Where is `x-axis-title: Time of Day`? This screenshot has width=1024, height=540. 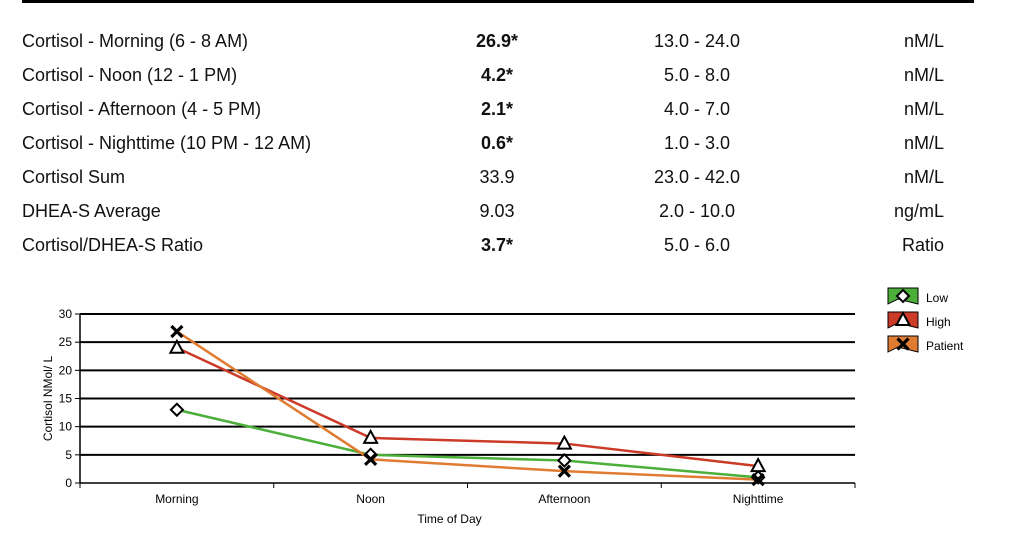 x-axis-title: Time of Day is located at coordinates (449, 519).